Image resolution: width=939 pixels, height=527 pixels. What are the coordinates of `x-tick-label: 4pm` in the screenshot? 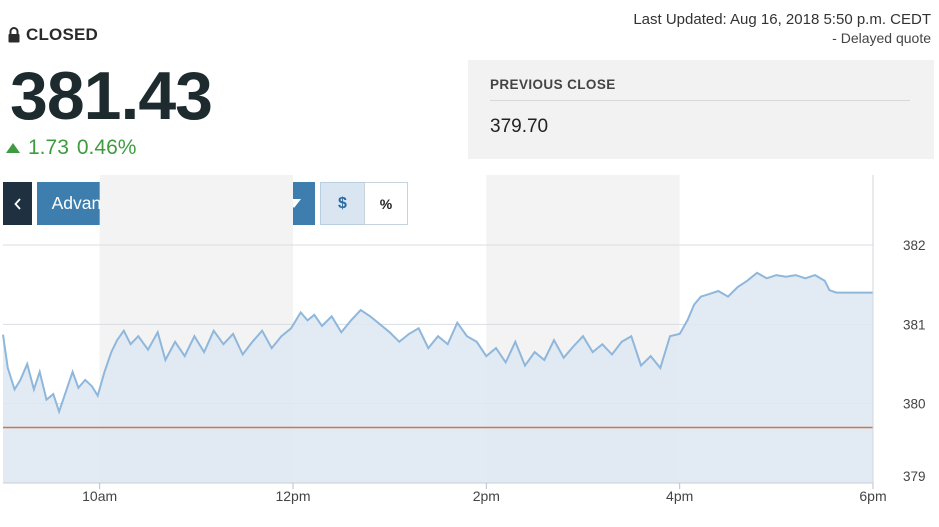 It's located at (679, 496).